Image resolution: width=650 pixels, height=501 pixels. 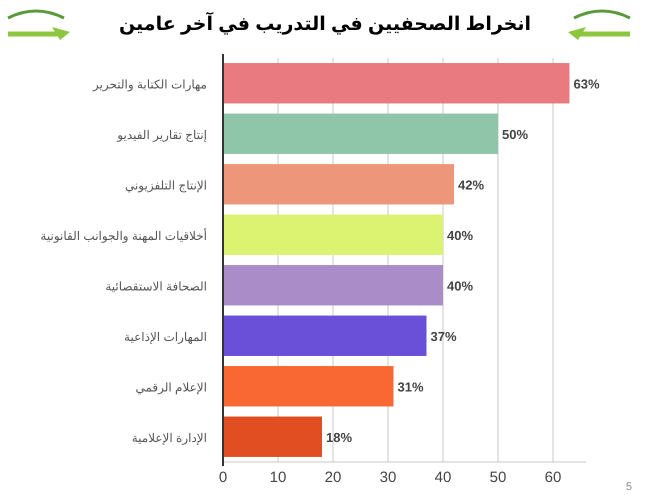 I want to click on x-tick-label: 40, so click(x=443, y=477).